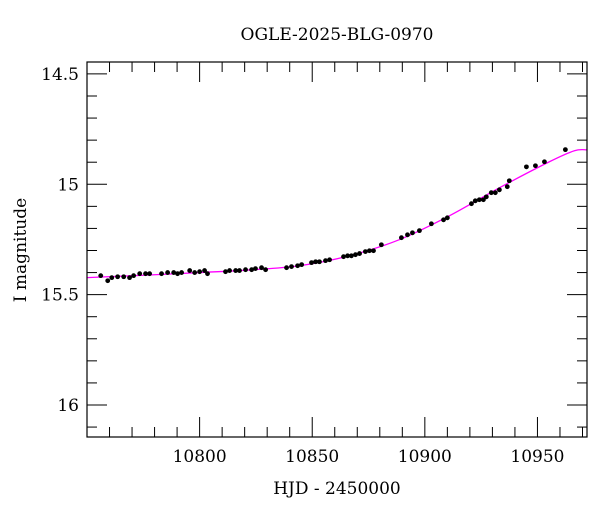 The height and width of the screenshot is (512, 600). I want to click on x-tick-label: 10900, so click(425, 457).